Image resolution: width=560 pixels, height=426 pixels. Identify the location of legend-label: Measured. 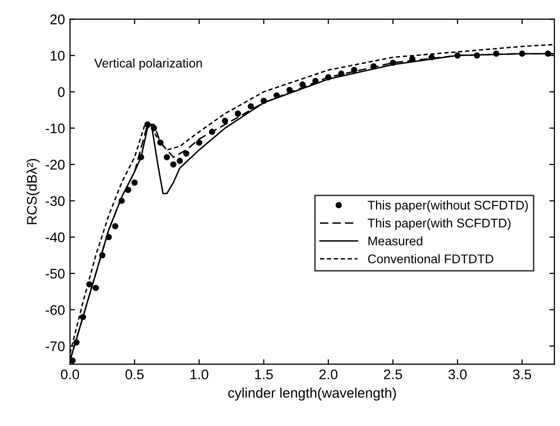
(395, 241).